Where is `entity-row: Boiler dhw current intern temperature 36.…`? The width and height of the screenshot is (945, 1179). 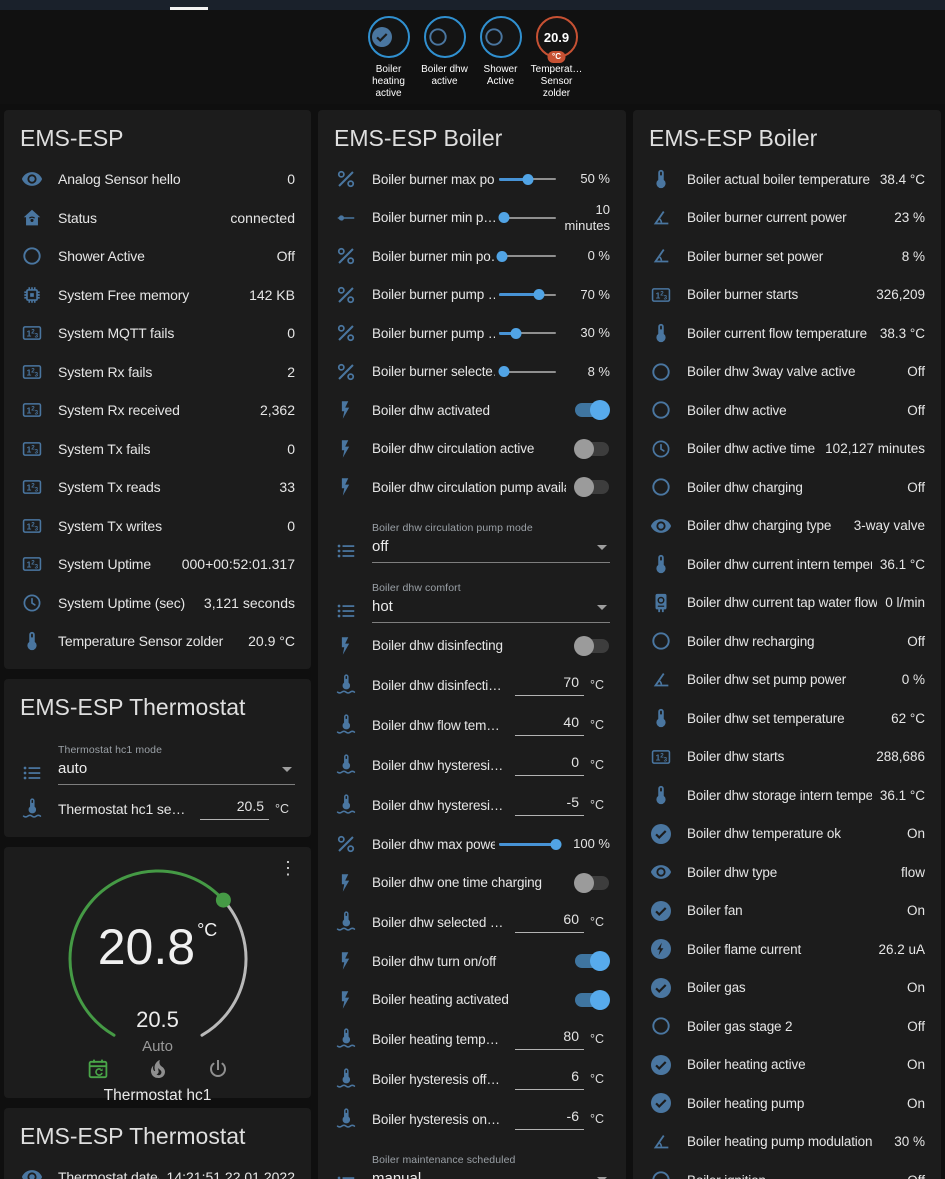 entity-row: Boiler dhw current intern temperature 36.… is located at coordinates (787, 564).